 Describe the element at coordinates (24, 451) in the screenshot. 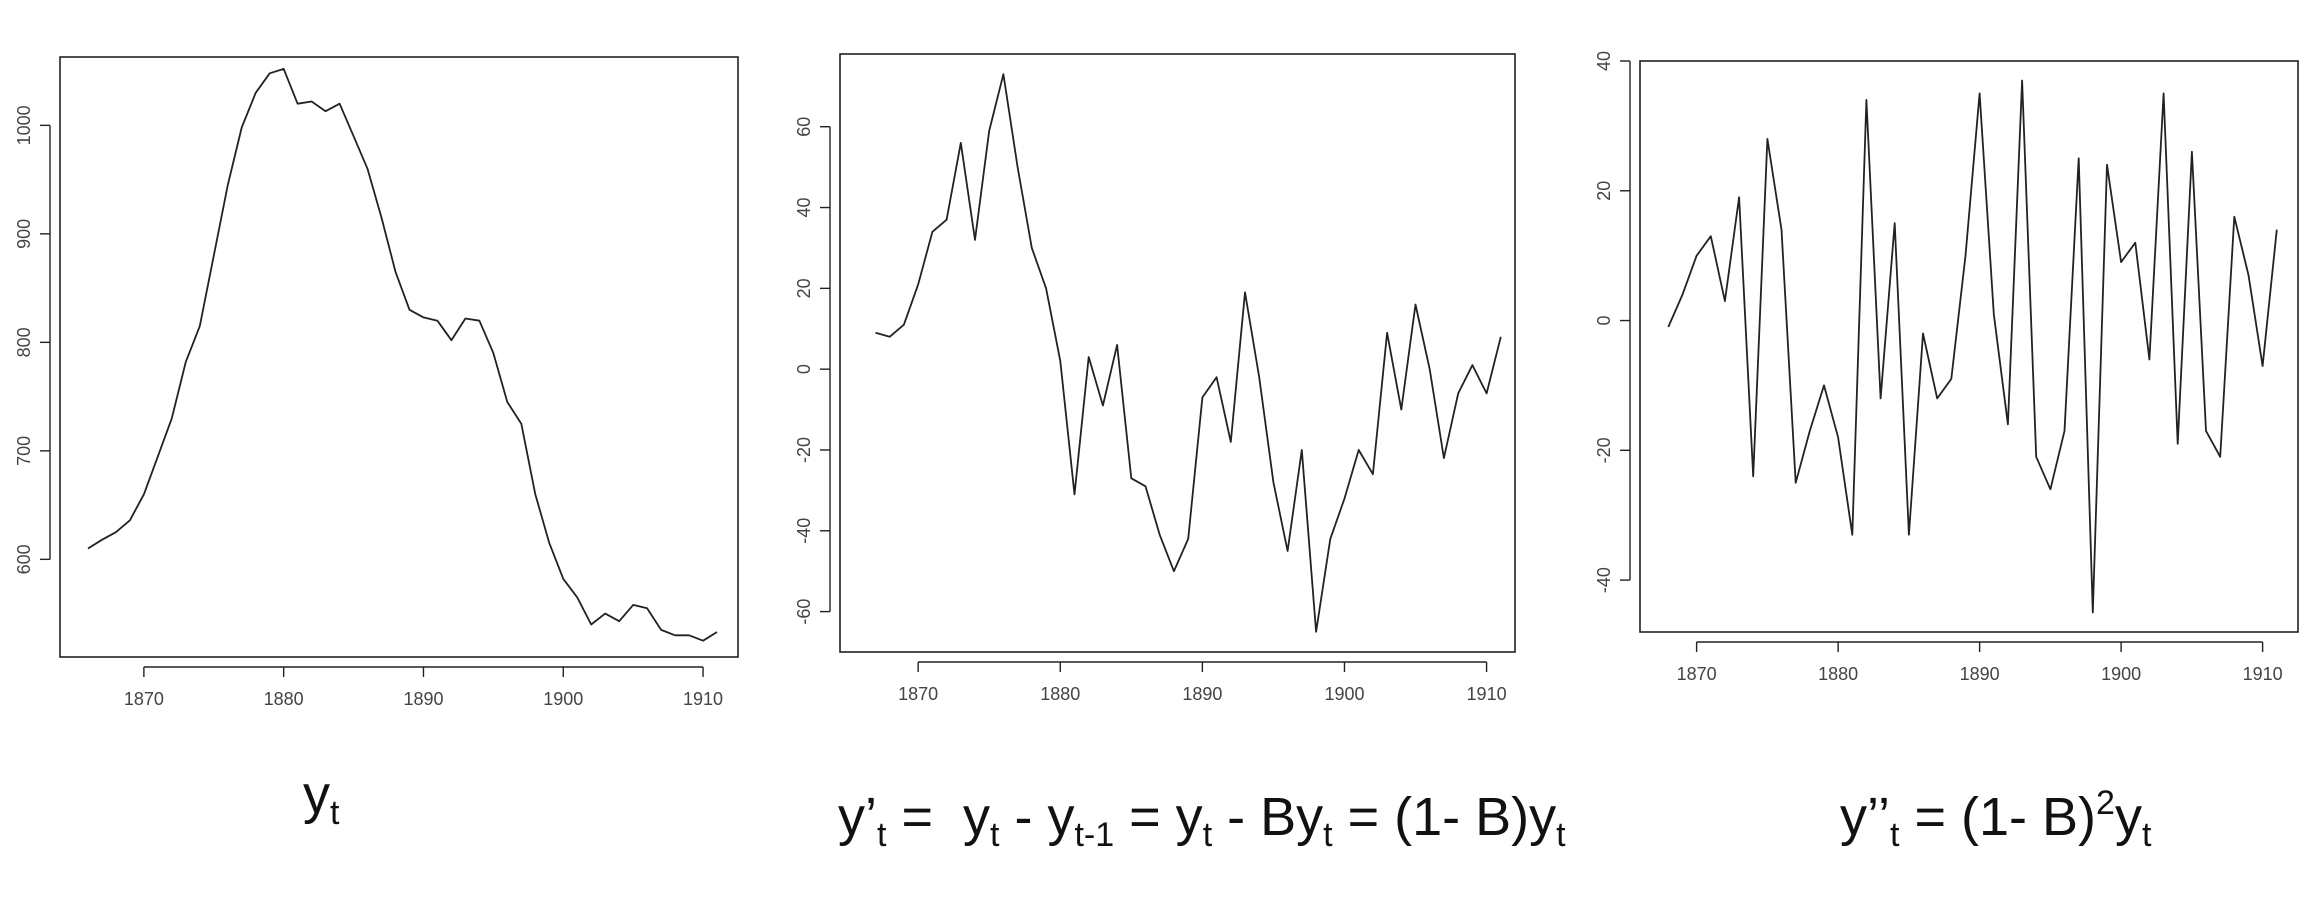

I see `y-tick-label: 700` at that location.